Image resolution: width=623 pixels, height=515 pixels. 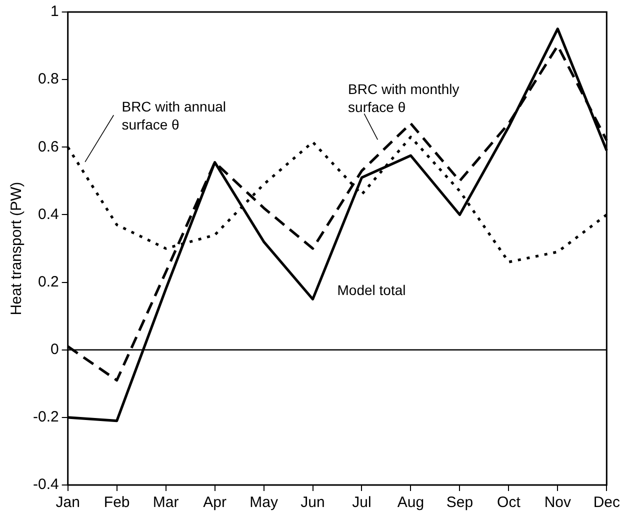 I want to click on x-tick-label: Feb, so click(x=117, y=503).